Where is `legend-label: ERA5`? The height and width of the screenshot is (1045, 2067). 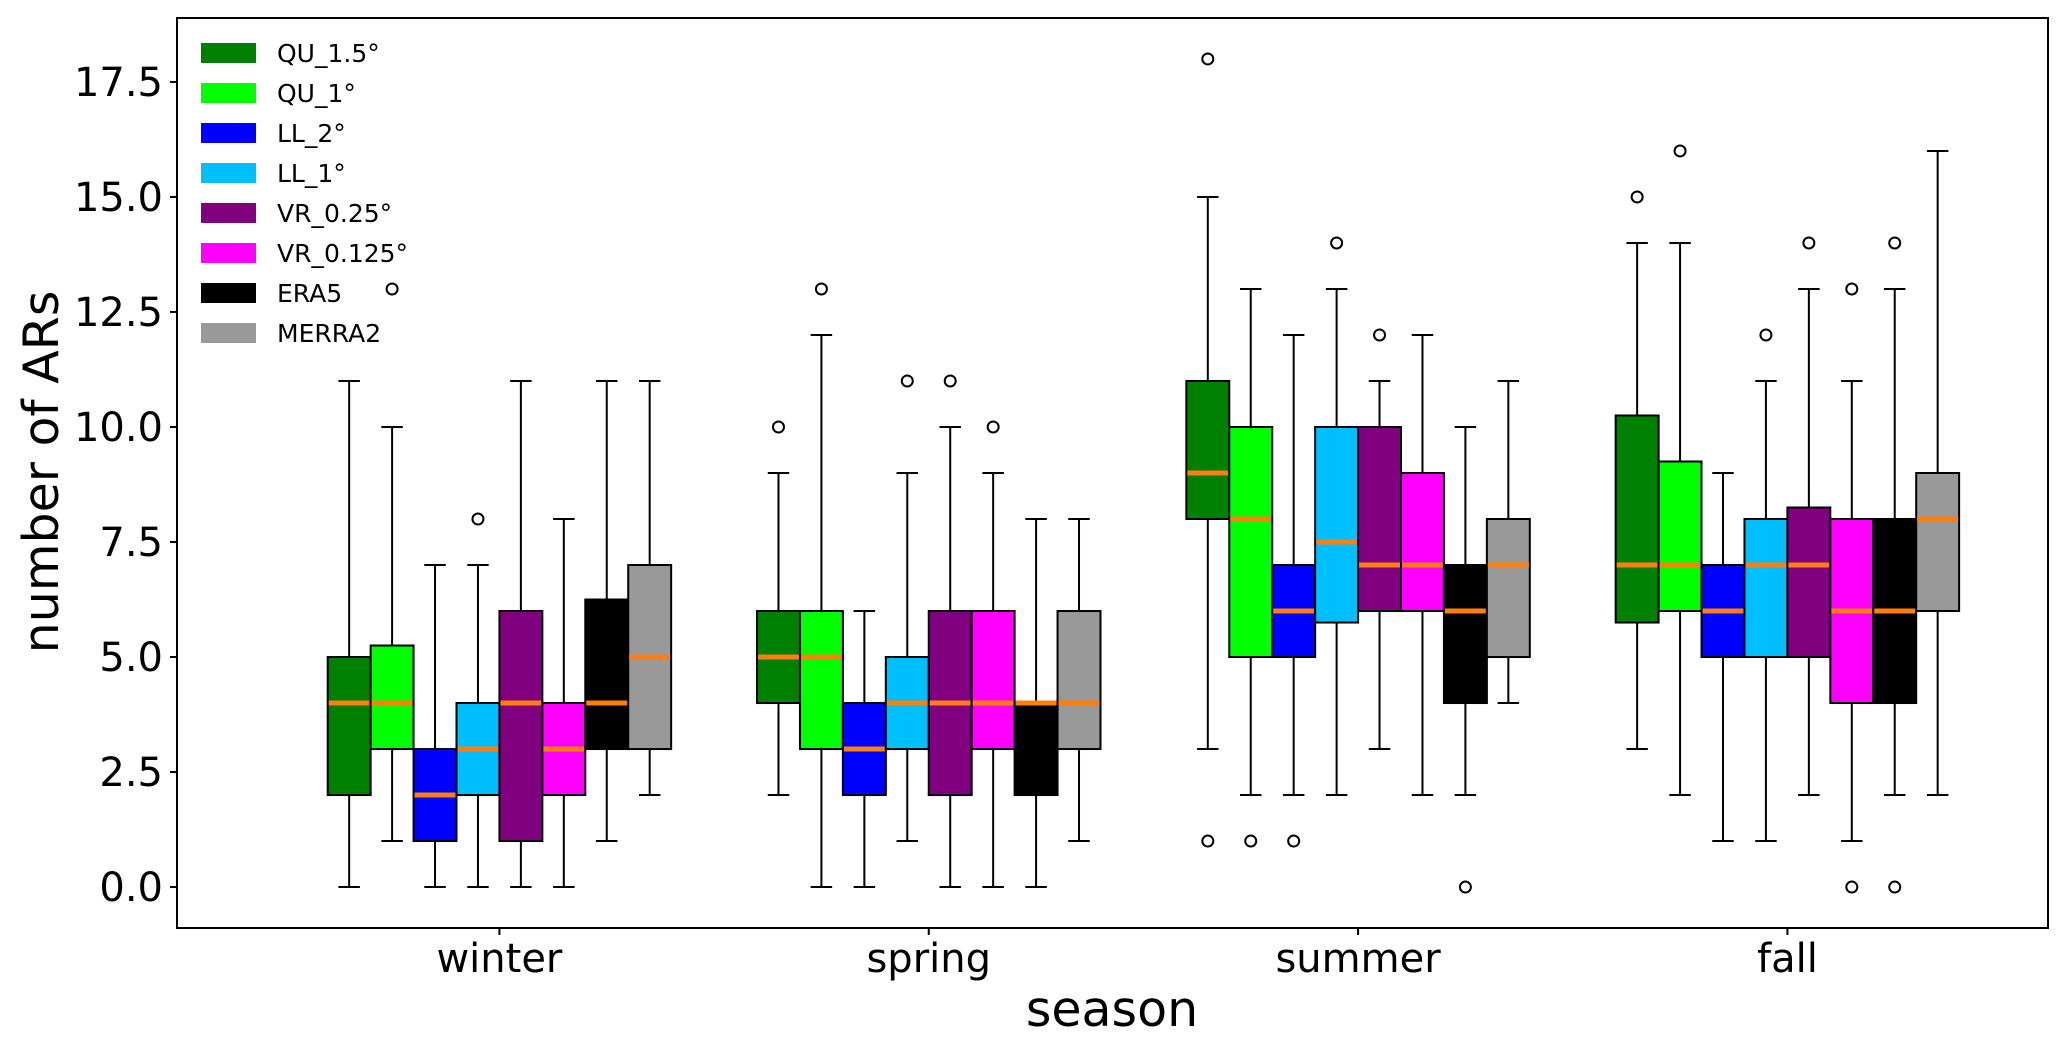
legend-label: ERA5 is located at coordinates (309, 293).